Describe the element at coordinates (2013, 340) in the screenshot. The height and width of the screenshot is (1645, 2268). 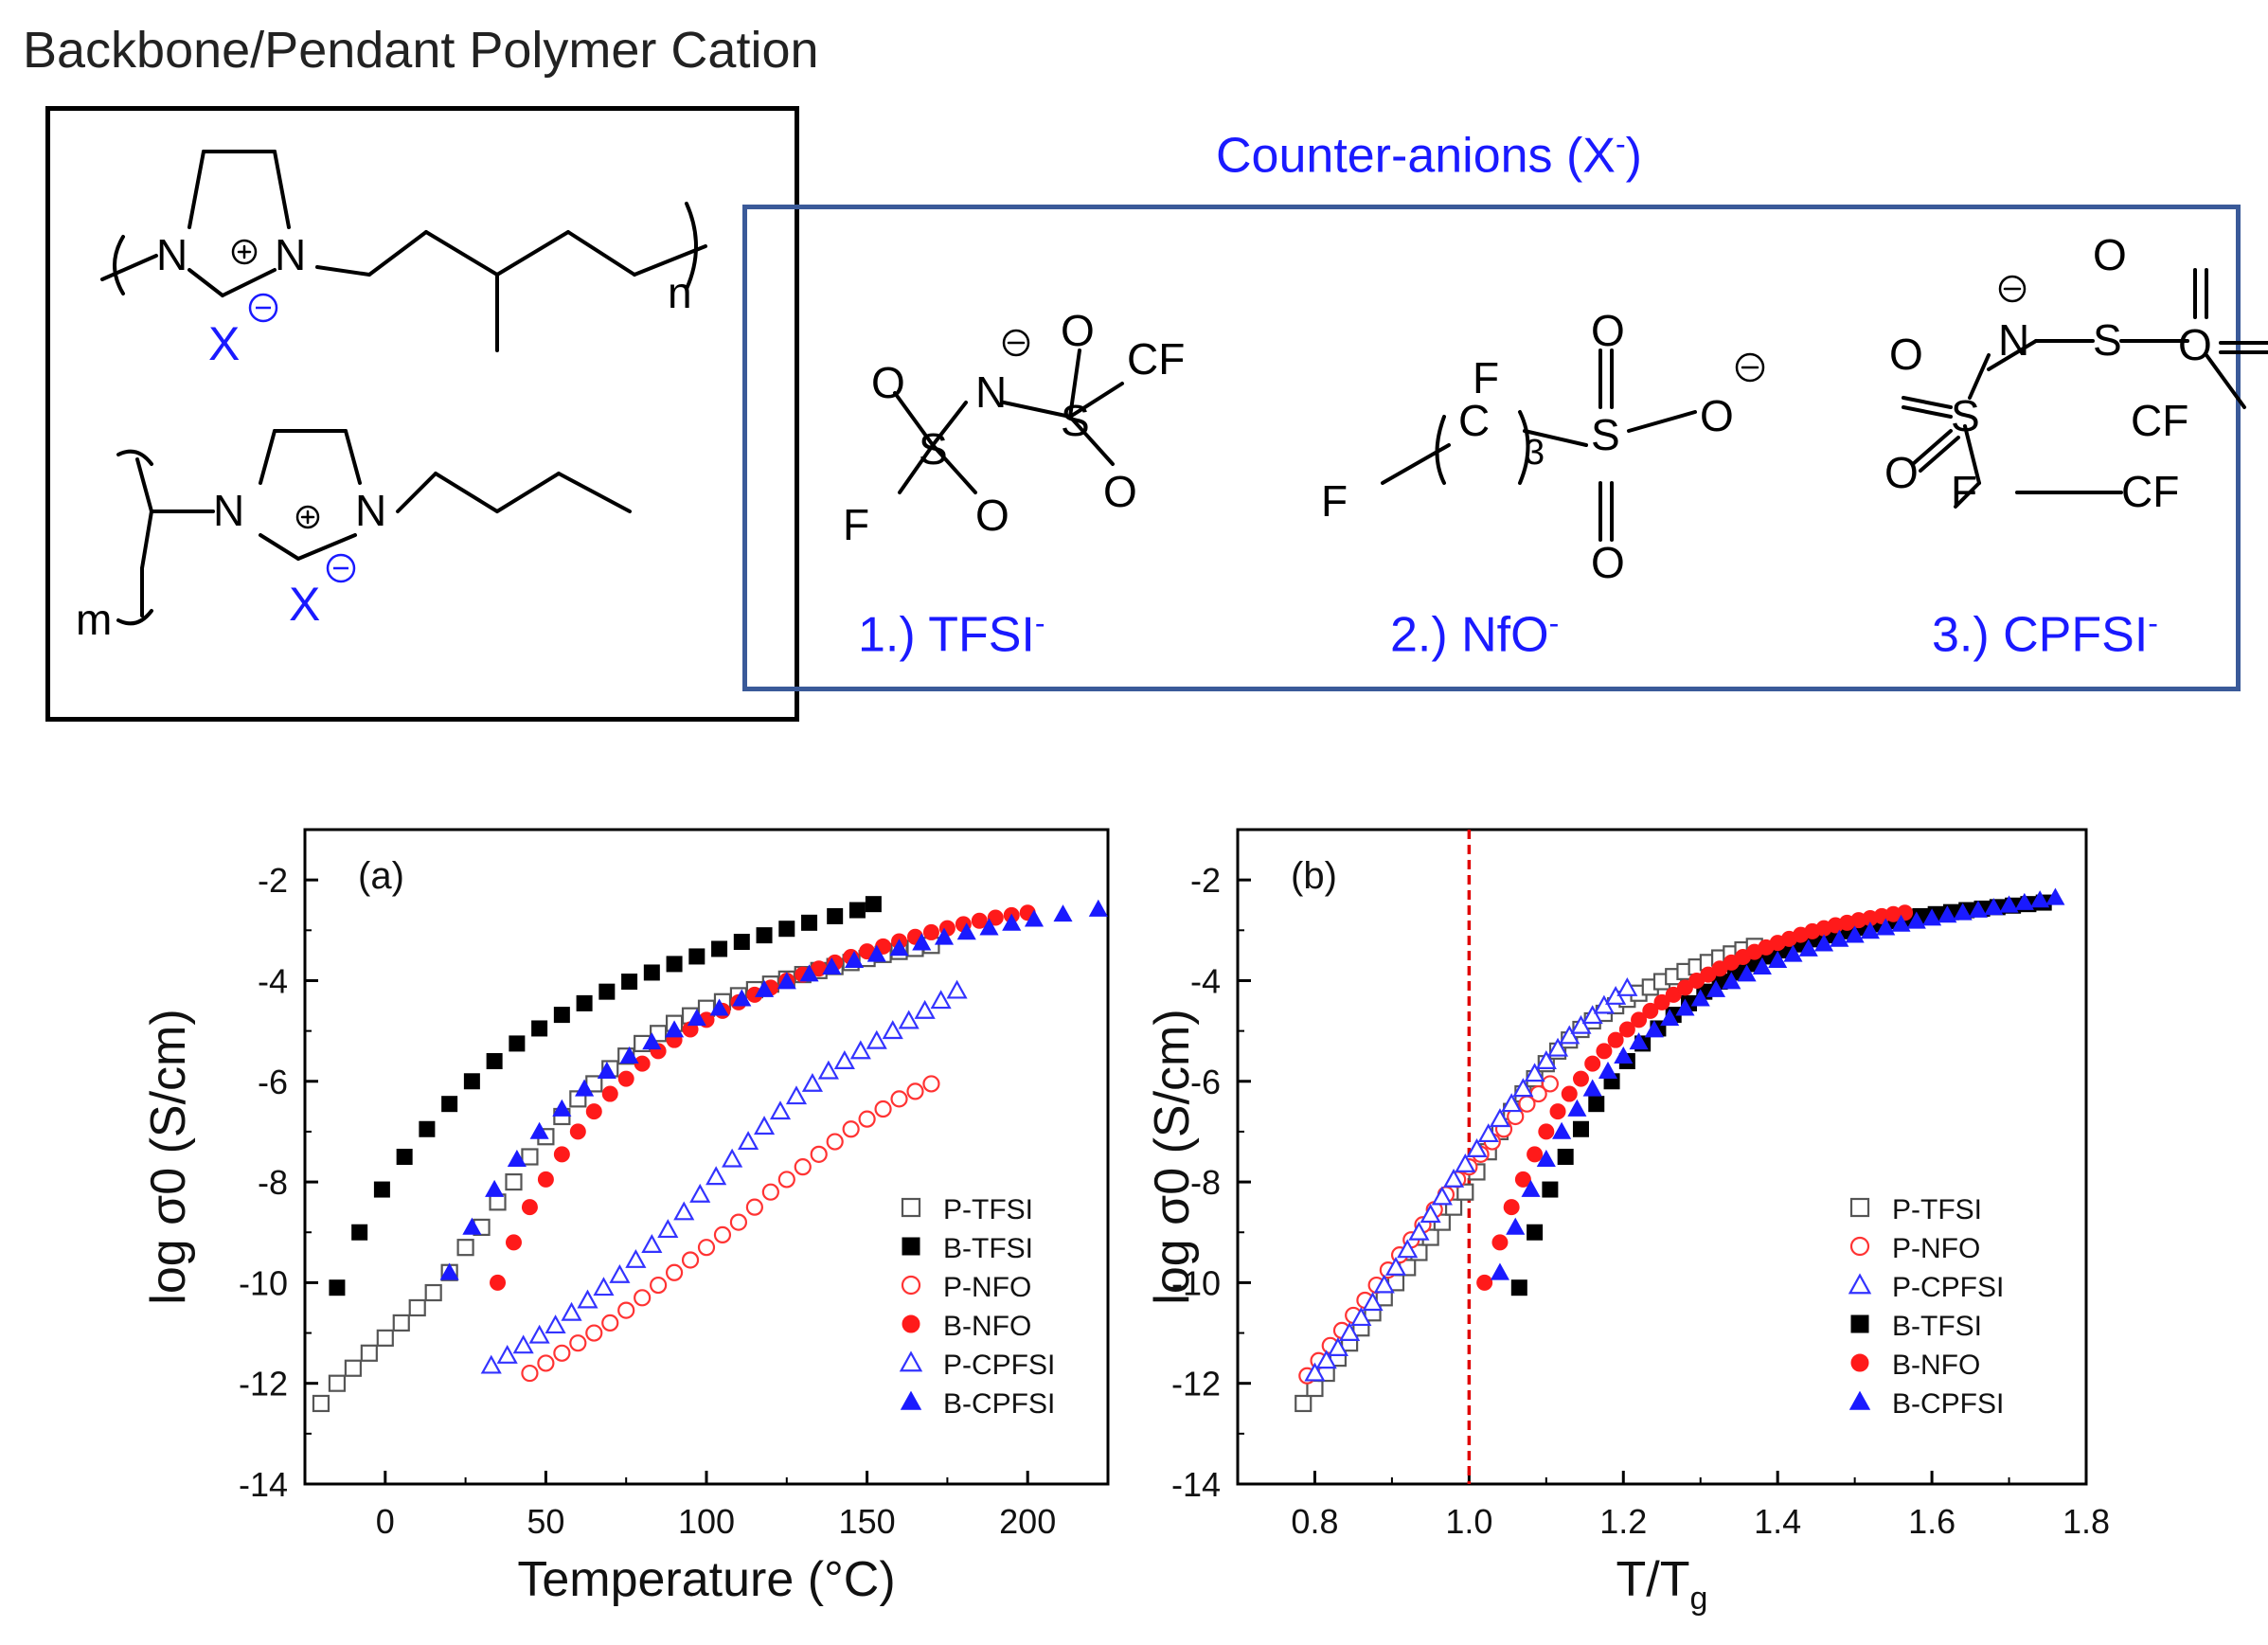
I see `chem-cpfsi-n: N` at that location.